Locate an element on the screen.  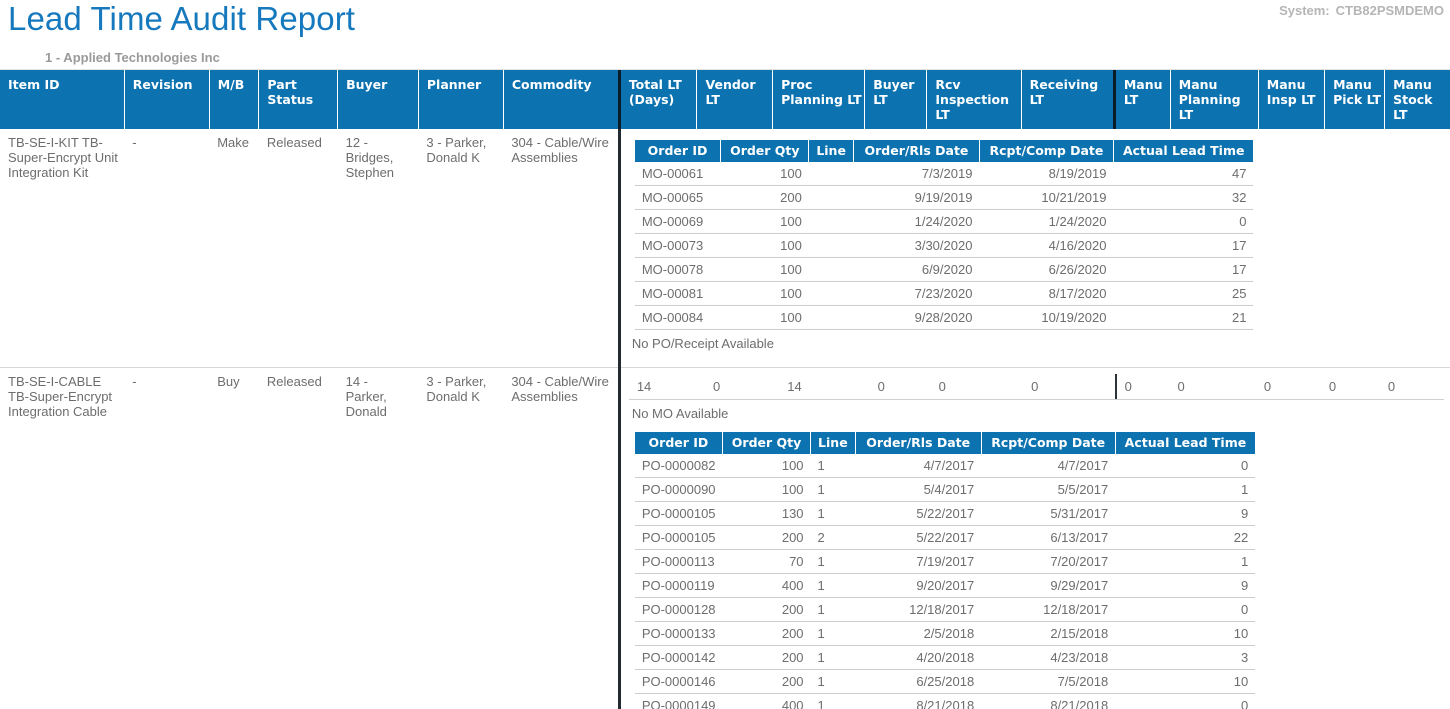
column-header-manu-pick-lt: Manu Pick LT is located at coordinates (1355, 99).